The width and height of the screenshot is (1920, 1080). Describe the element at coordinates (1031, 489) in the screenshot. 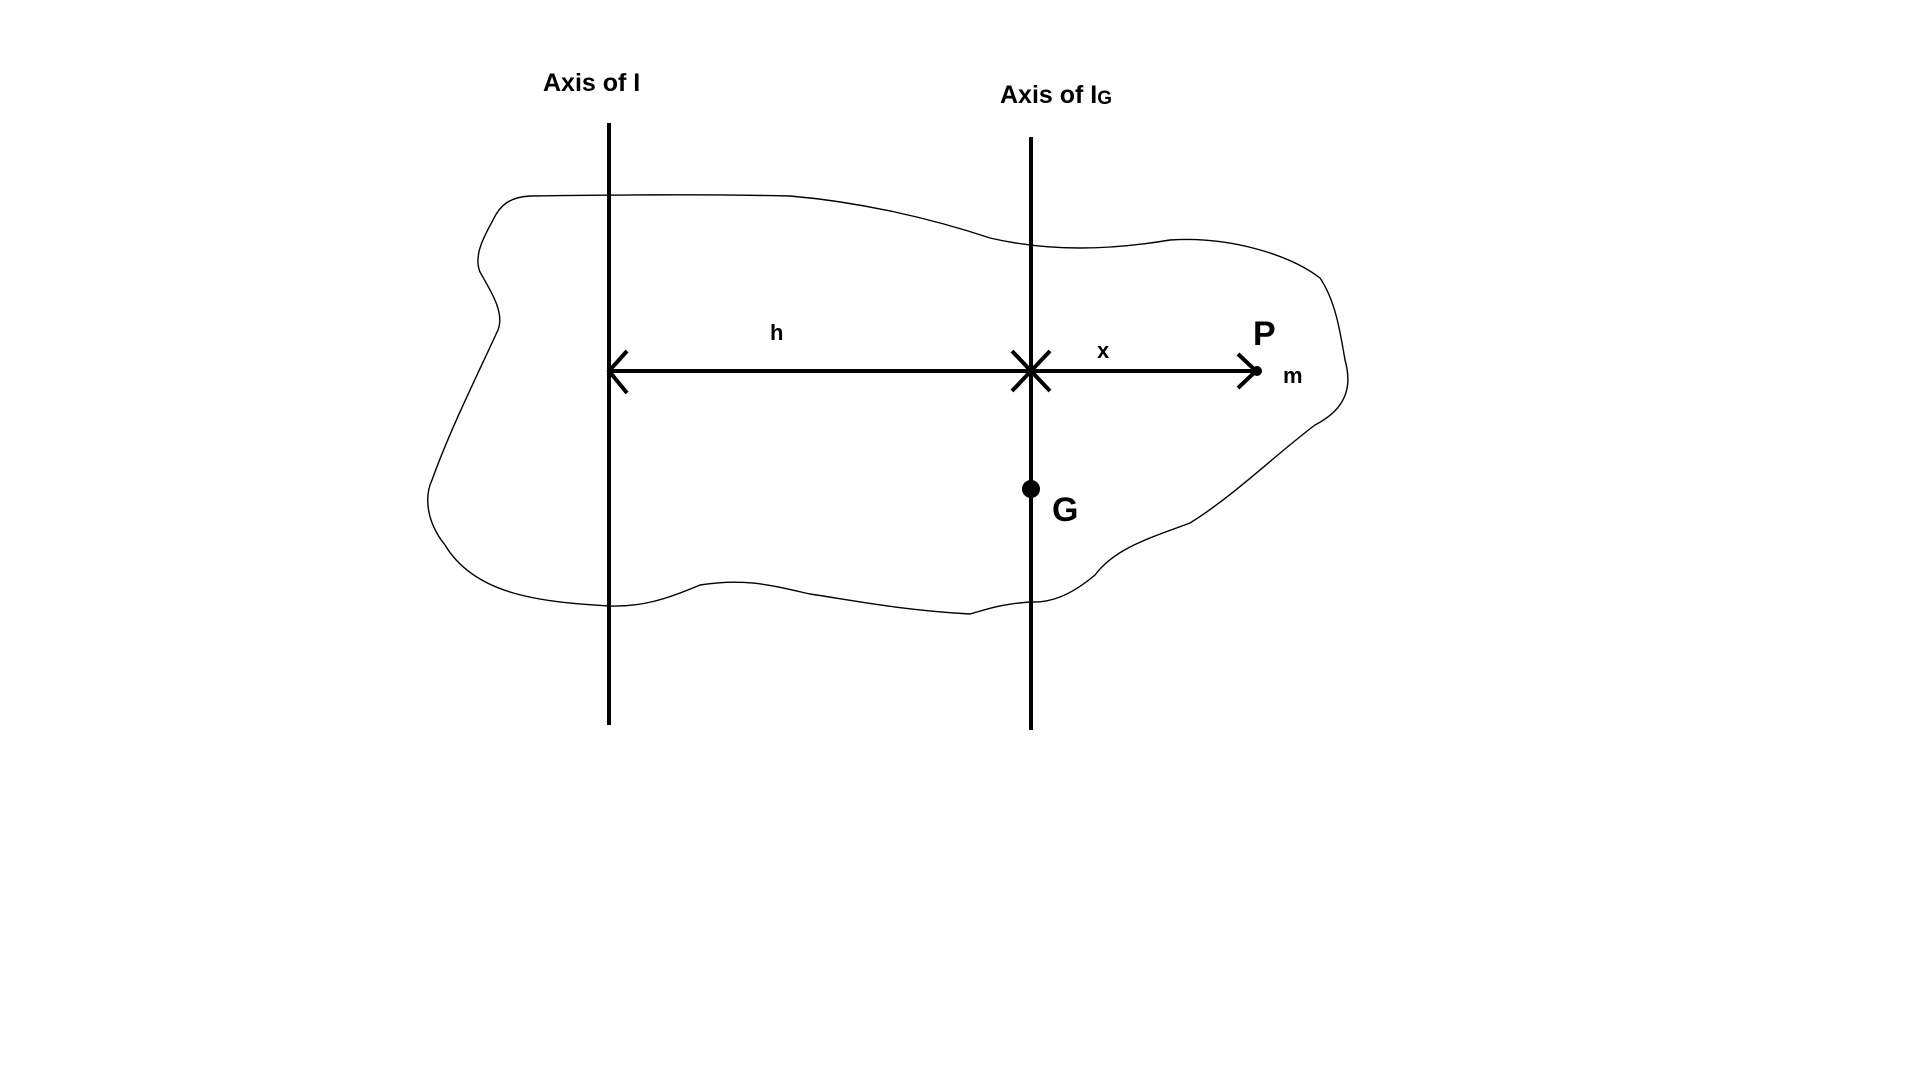

I see `centre-of-mass-dot` at that location.